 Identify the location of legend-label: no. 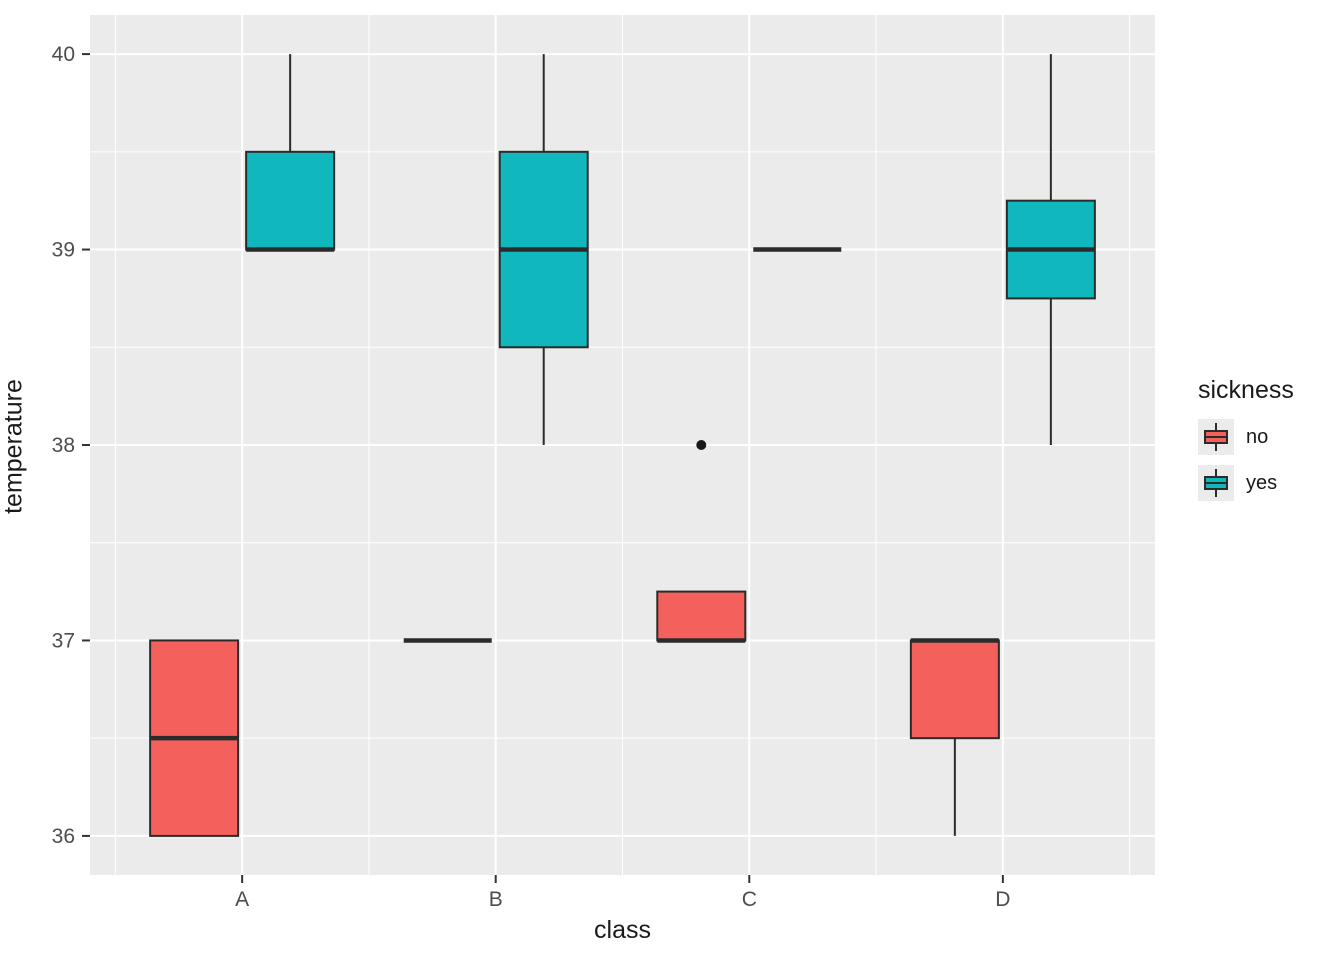
(1257, 436).